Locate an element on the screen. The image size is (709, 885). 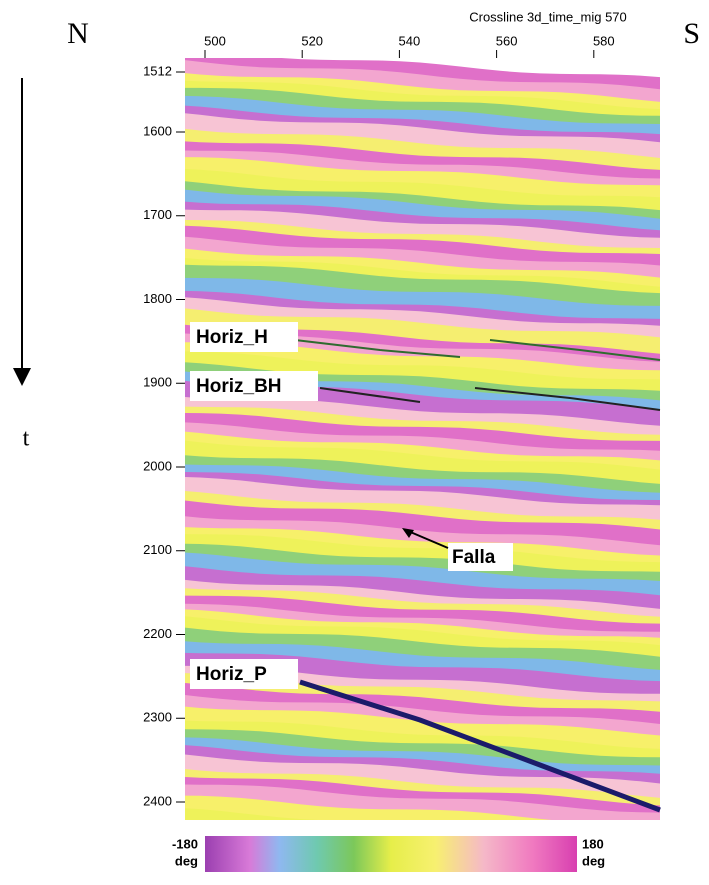
y-tick-label: 2300 is located at coordinates (157, 717).